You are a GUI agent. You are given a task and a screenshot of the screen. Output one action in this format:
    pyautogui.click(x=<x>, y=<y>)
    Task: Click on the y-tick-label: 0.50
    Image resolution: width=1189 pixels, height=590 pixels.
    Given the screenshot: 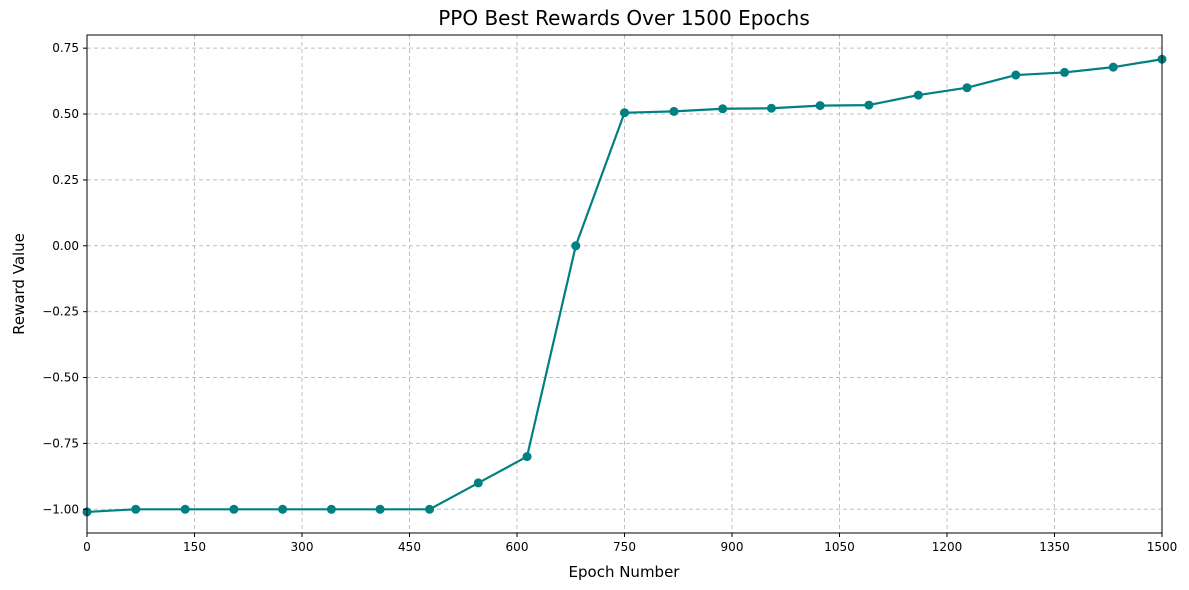 What is the action you would take?
    pyautogui.click(x=65, y=114)
    